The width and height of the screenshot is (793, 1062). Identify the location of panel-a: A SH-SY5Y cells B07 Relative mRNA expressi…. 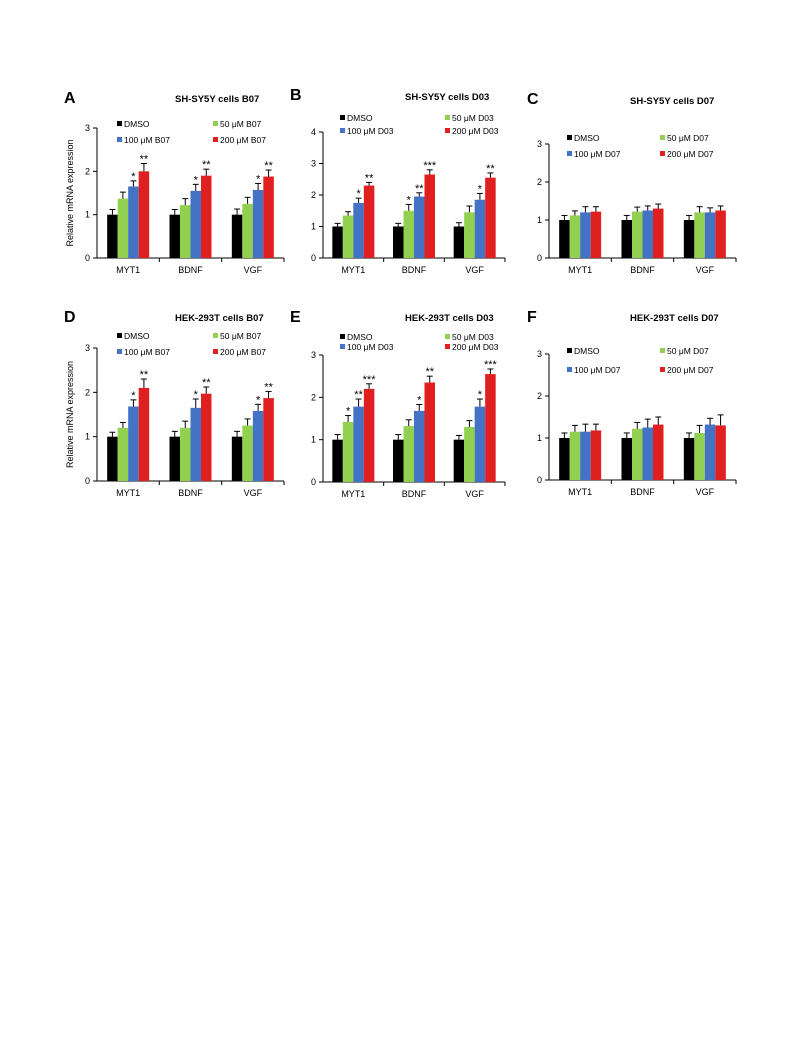
(174, 182).